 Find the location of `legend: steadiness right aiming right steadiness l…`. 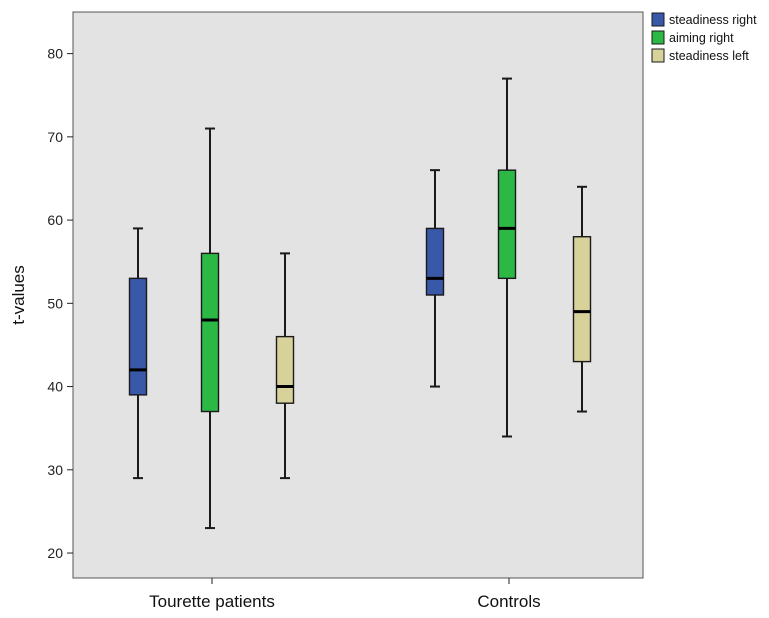

legend: steadiness right aiming right steadiness l… is located at coordinates (704, 37).